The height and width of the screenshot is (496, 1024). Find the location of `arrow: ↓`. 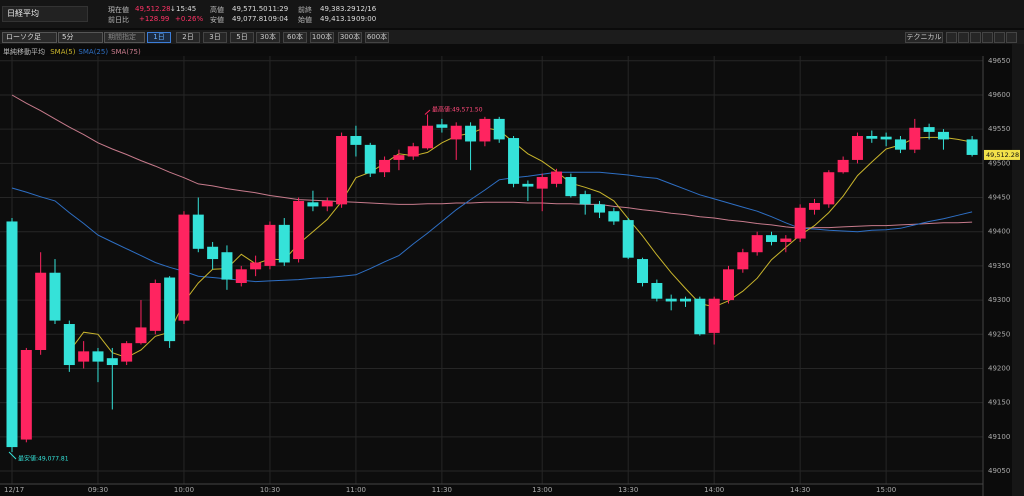

arrow: ↓ is located at coordinates (173, 9).